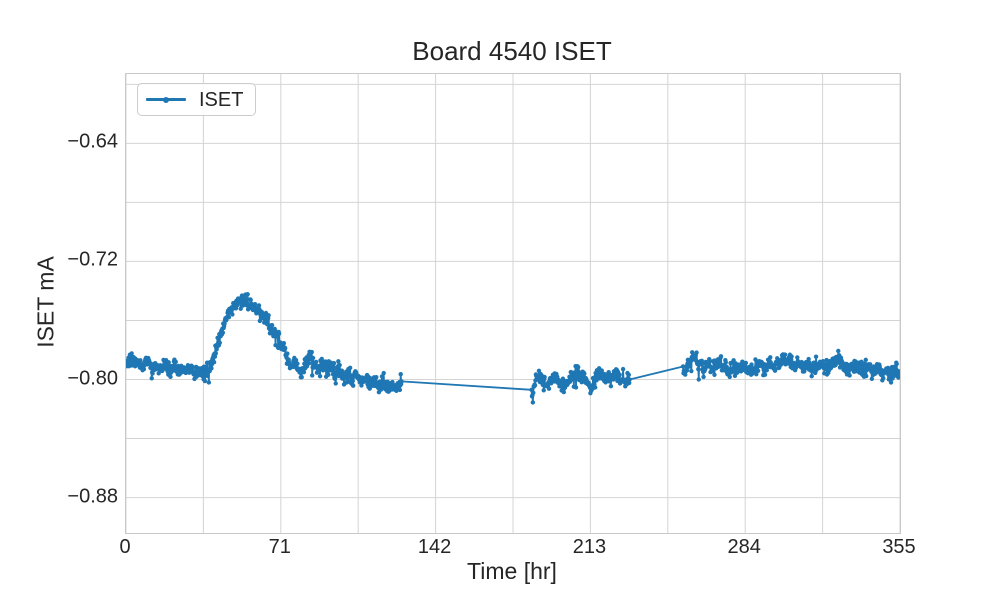  I want to click on legend-line-sample, so click(166, 99).